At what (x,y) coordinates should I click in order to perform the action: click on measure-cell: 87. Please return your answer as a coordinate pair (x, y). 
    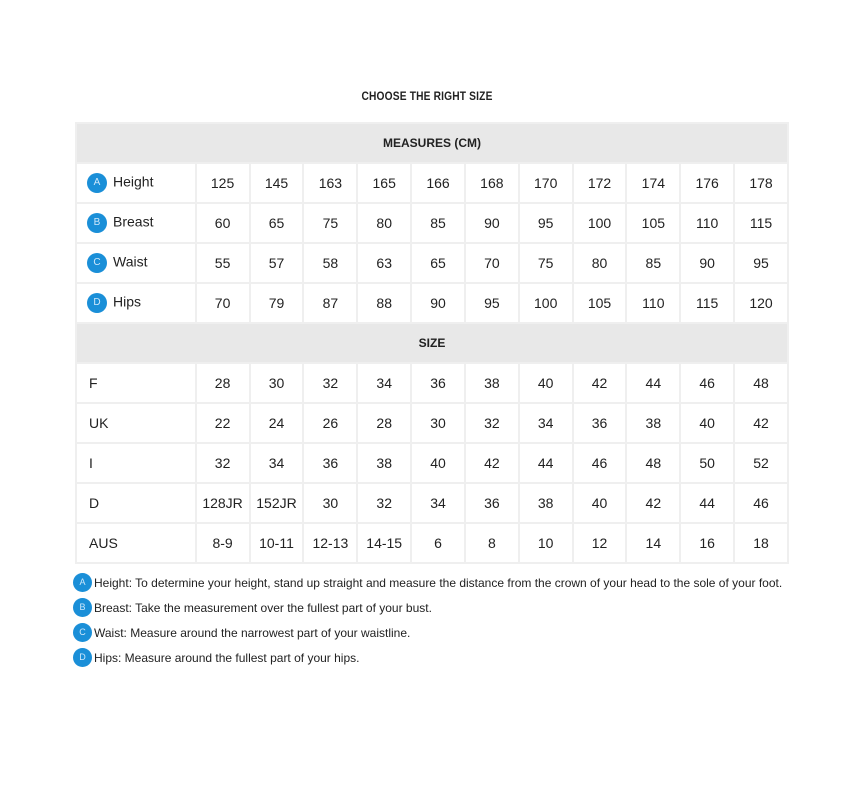
    Looking at the image, I should click on (330, 303).